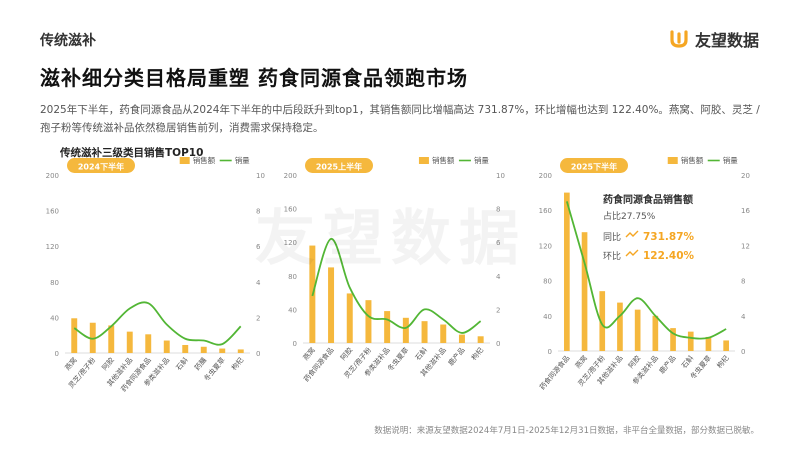 This screenshot has width=799, height=450. I want to click on annotation-title: 药食同源食品销售额, so click(648, 199).